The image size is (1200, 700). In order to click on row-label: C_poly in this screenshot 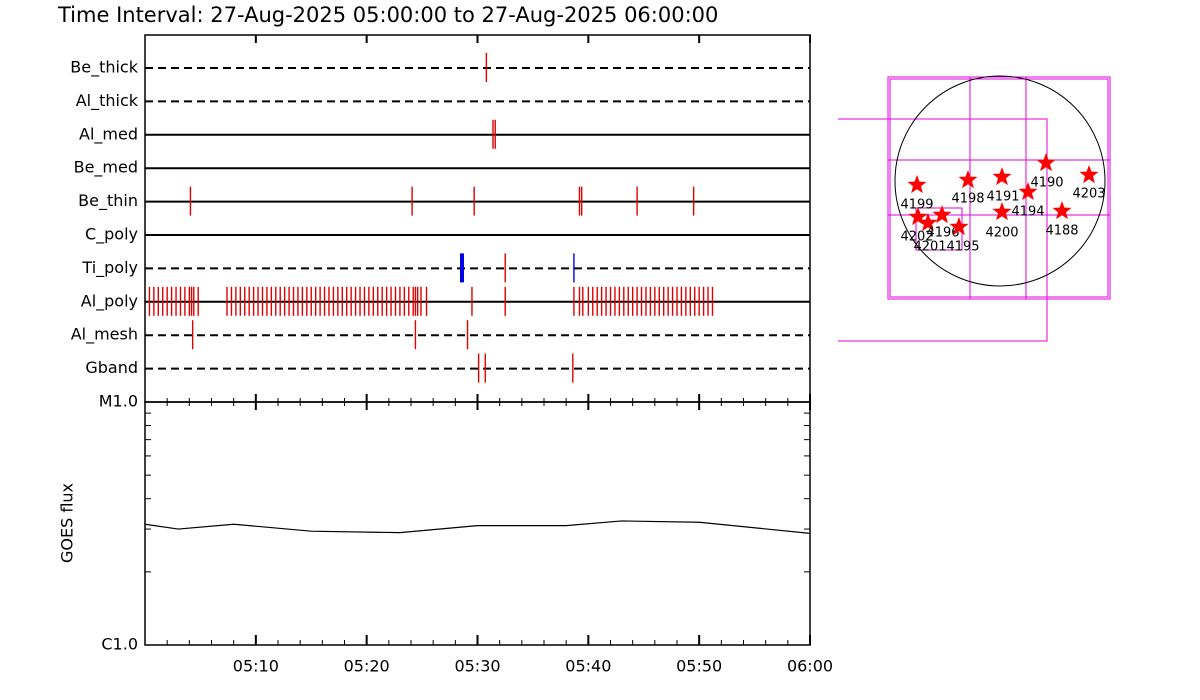, I will do `click(111, 235)`.